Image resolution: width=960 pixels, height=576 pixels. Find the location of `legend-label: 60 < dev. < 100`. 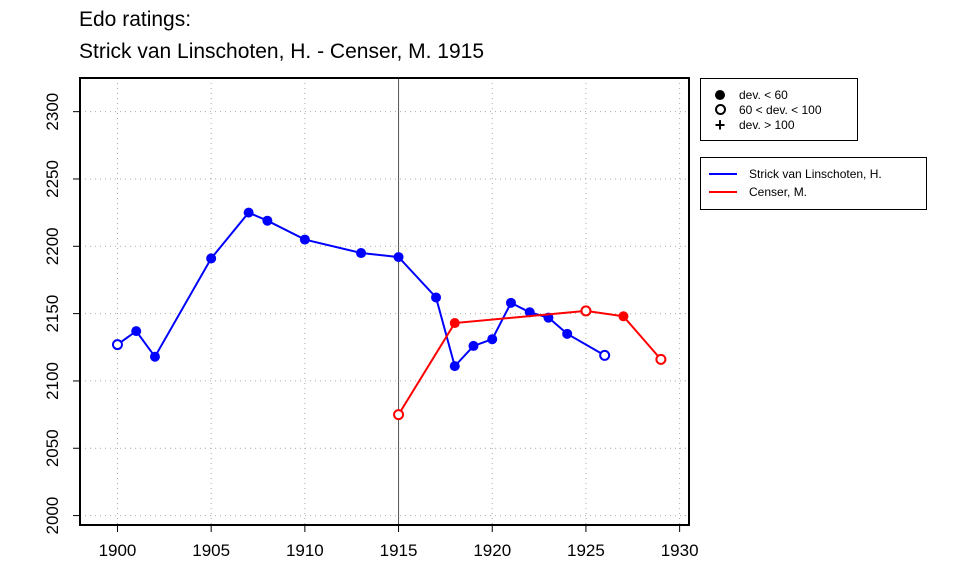

legend-label: 60 < dev. < 100 is located at coordinates (780, 109).